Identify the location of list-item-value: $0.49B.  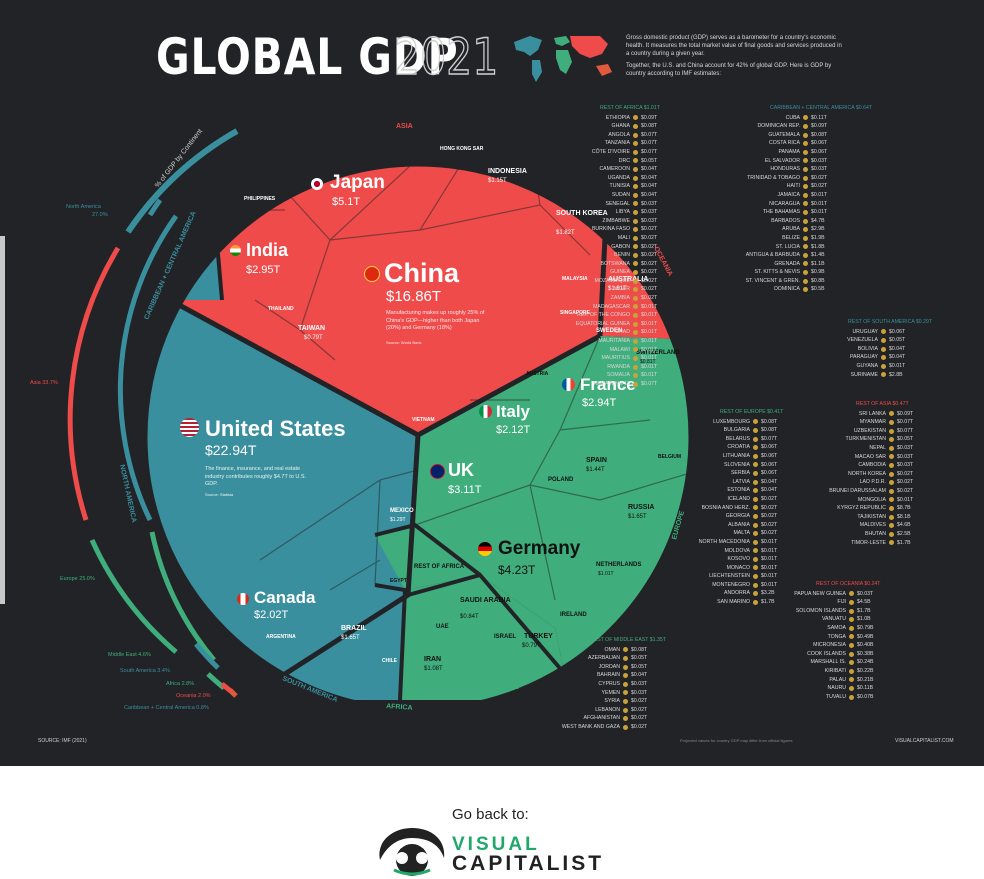
(865, 636).